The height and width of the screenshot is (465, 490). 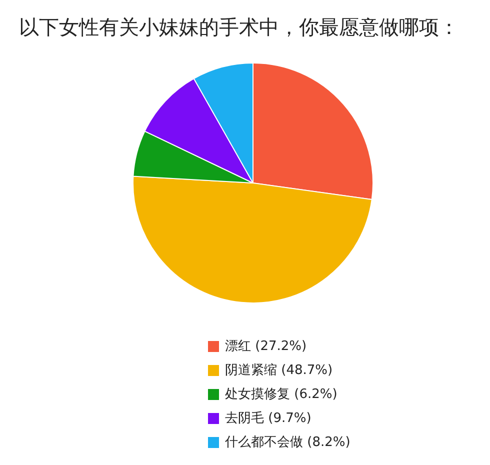 I want to click on legend-label: 什么都不会做 (8.2%), so click(x=287, y=442).